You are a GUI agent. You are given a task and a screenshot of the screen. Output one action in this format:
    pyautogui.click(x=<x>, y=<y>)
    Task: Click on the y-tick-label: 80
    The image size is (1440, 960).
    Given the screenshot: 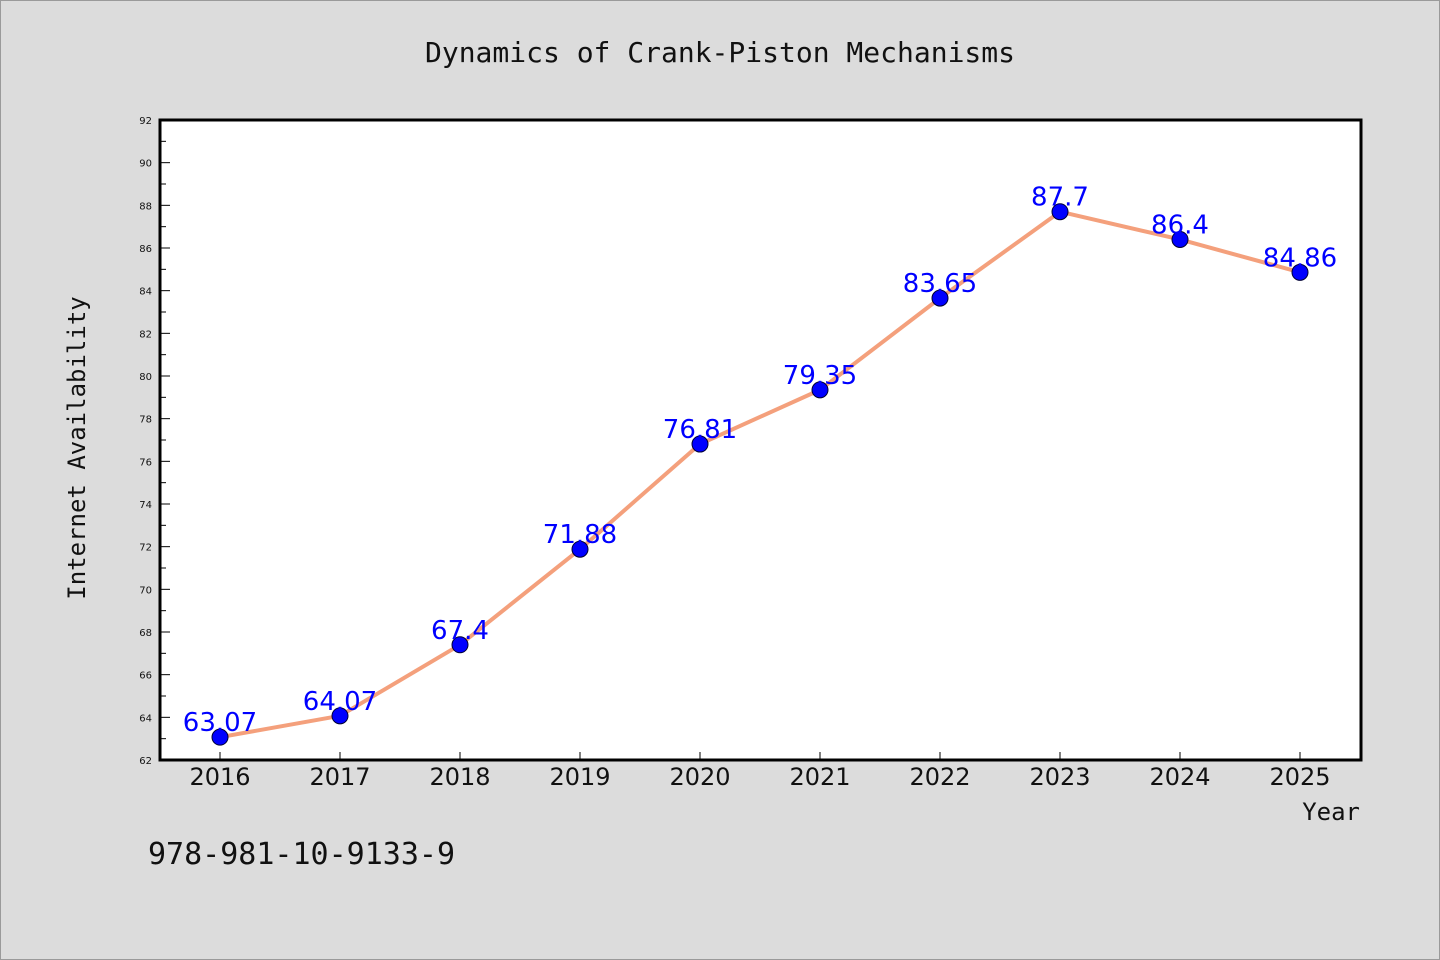 What is the action you would take?
    pyautogui.click(x=145, y=377)
    